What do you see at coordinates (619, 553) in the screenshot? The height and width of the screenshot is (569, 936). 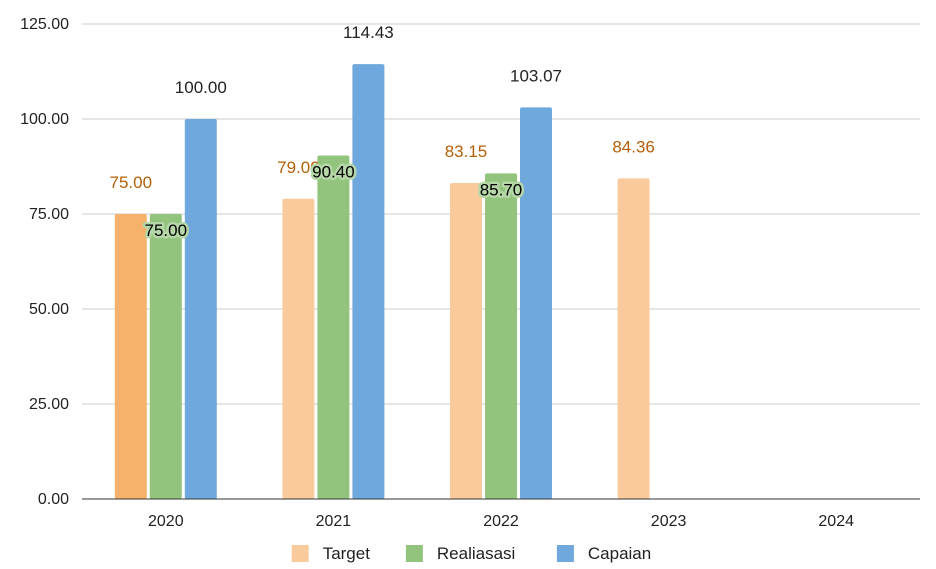 I see `legend-label: Capaian` at bounding box center [619, 553].